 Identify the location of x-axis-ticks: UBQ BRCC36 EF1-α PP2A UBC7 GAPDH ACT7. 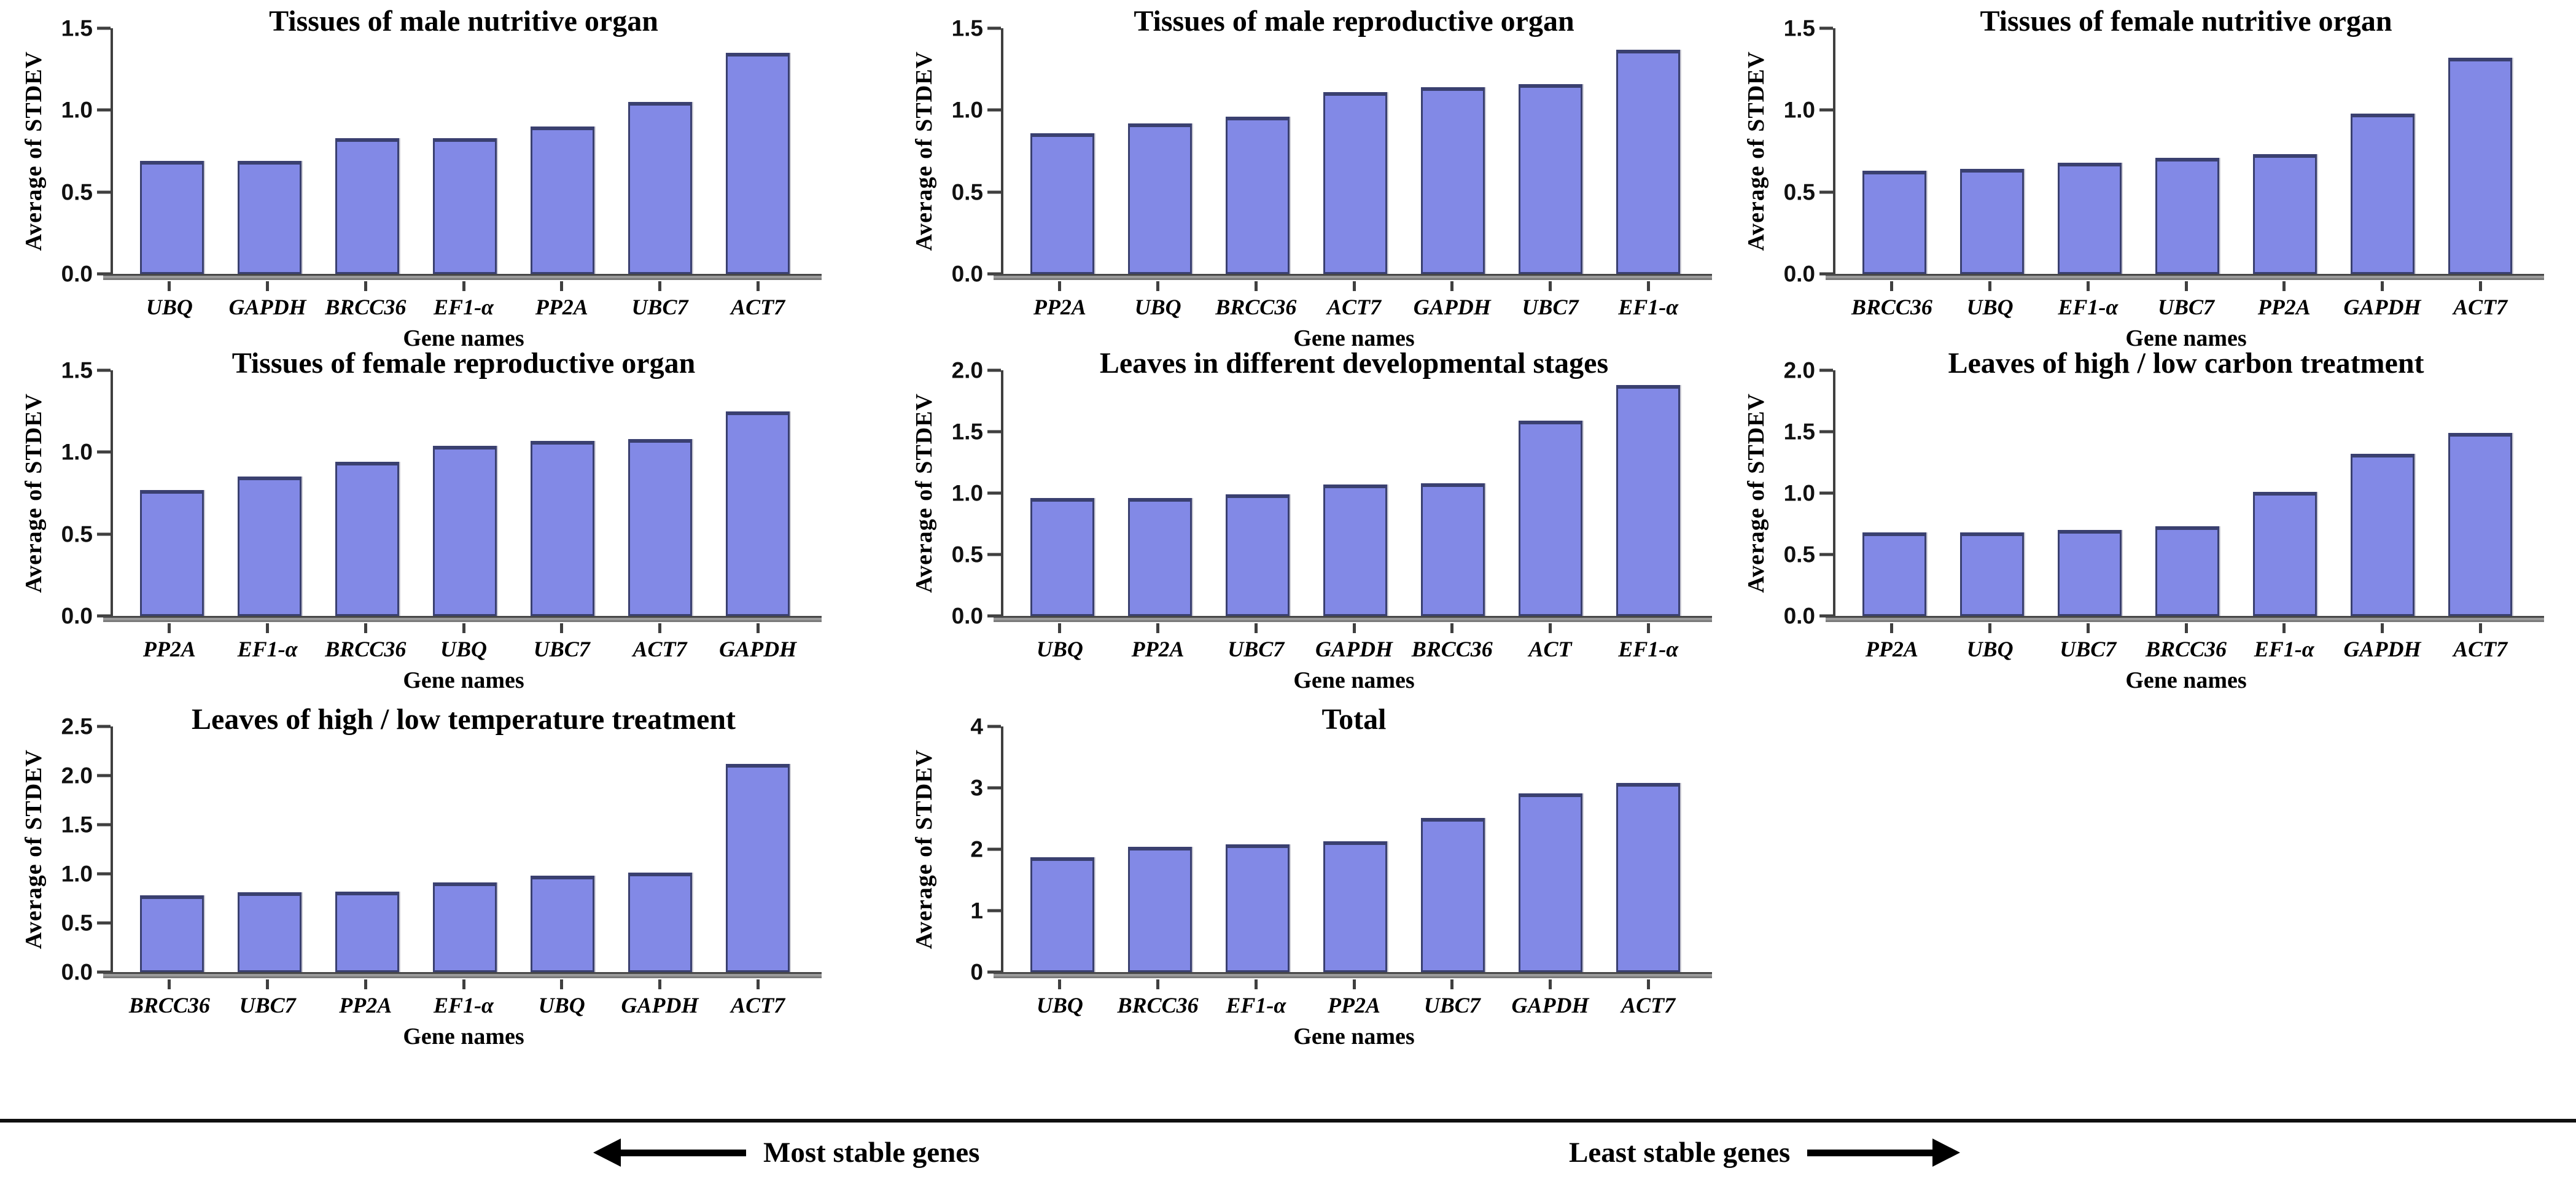
(1354, 998).